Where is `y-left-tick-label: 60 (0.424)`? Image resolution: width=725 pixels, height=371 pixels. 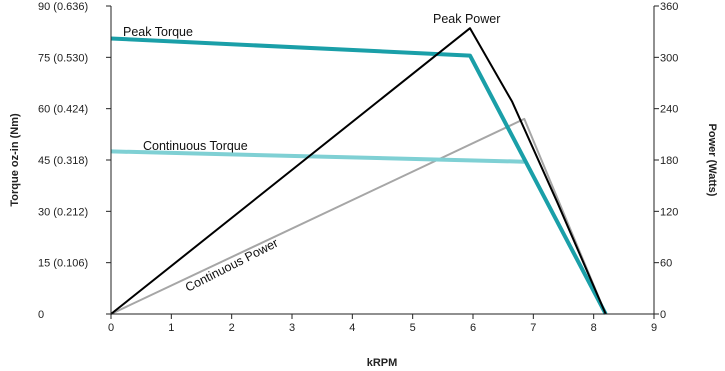
y-left-tick-label: 60 (0.424) is located at coordinates (63, 110).